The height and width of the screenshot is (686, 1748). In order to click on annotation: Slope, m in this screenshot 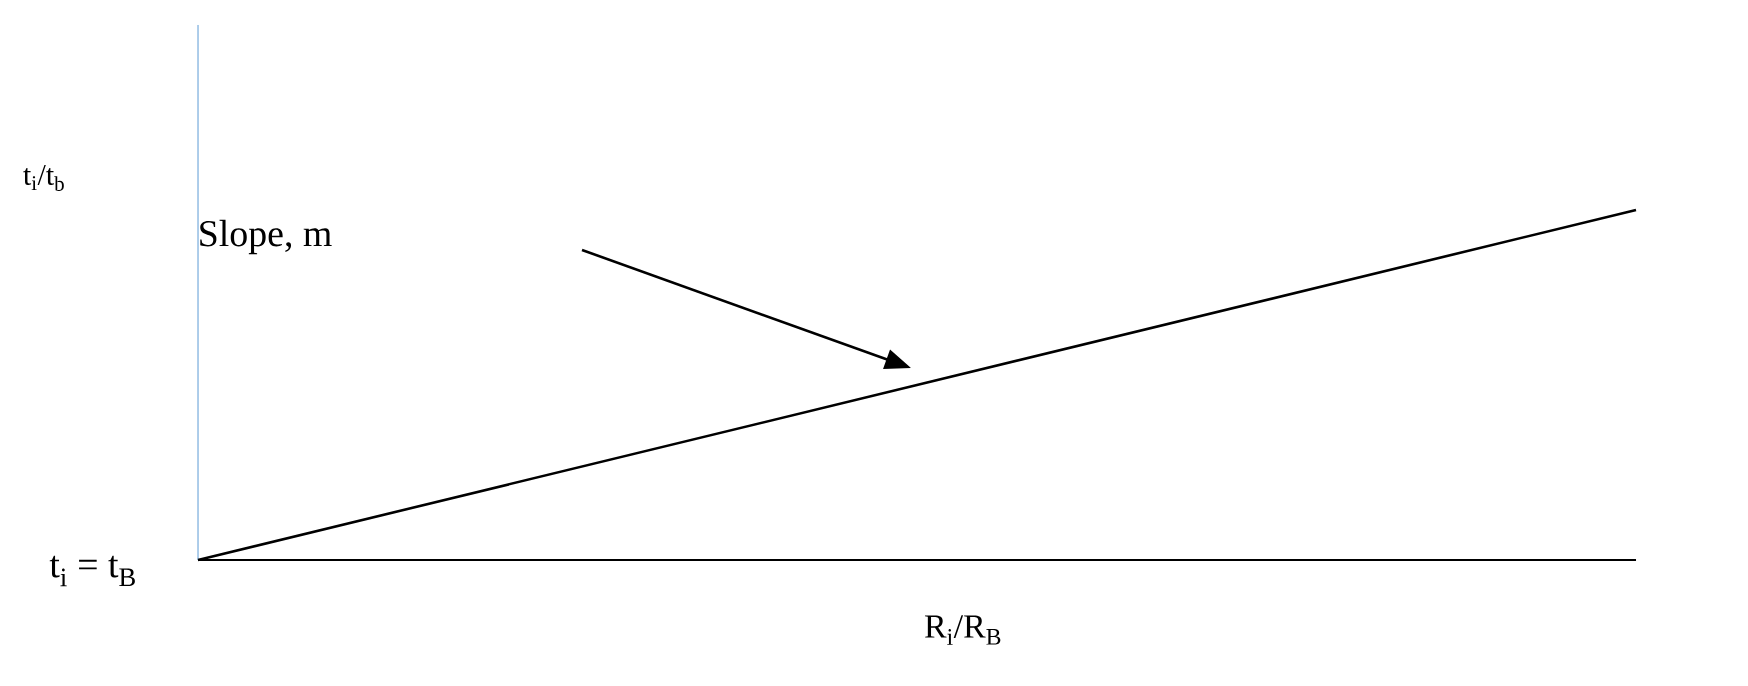, I will do `click(266, 237)`.